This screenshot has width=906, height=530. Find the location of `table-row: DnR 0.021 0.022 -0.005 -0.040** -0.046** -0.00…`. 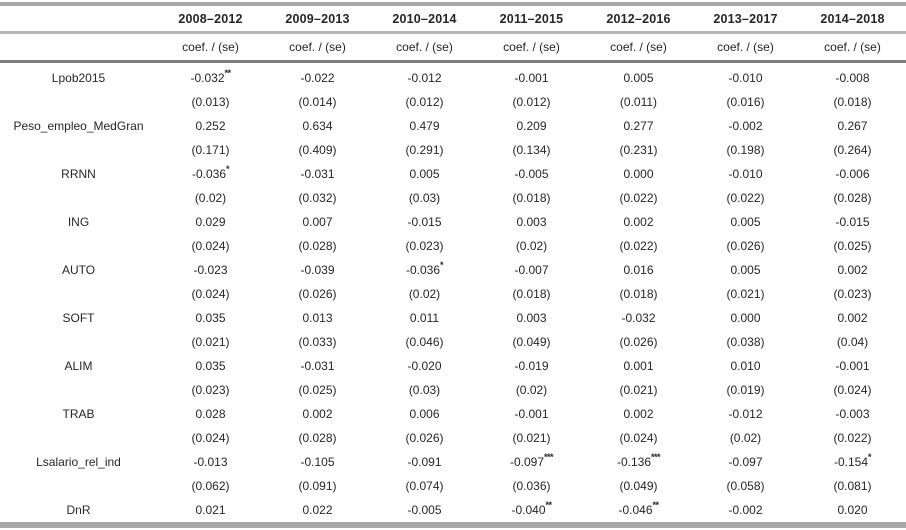

table-row: DnR 0.021 0.022 -0.005 -0.040** -0.046** -0.00… is located at coordinates (453, 511).